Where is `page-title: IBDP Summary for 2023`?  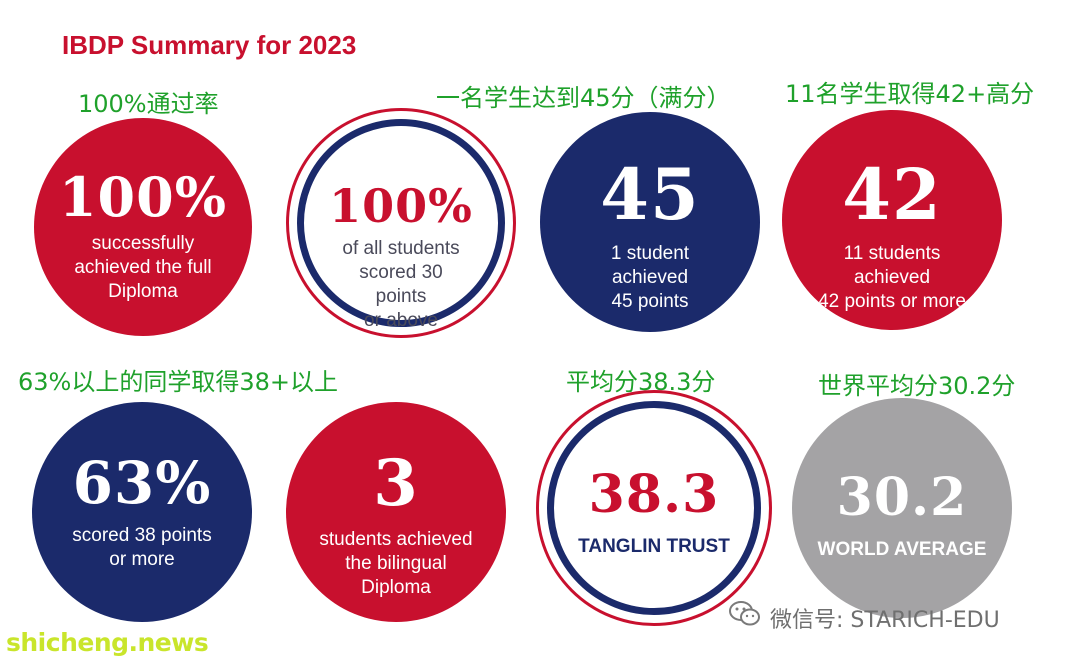
page-title: IBDP Summary for 2023 is located at coordinates (209, 45).